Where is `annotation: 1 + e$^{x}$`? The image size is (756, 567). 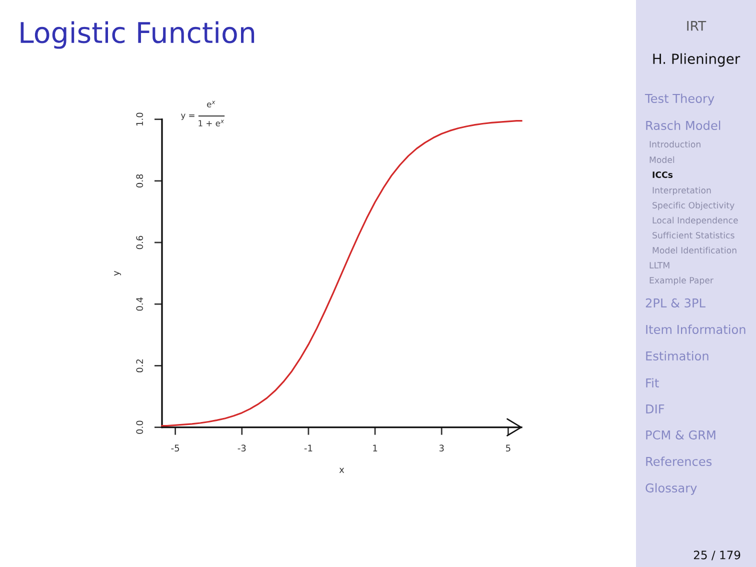 annotation: 1 + e$^{x}$ is located at coordinates (211, 123).